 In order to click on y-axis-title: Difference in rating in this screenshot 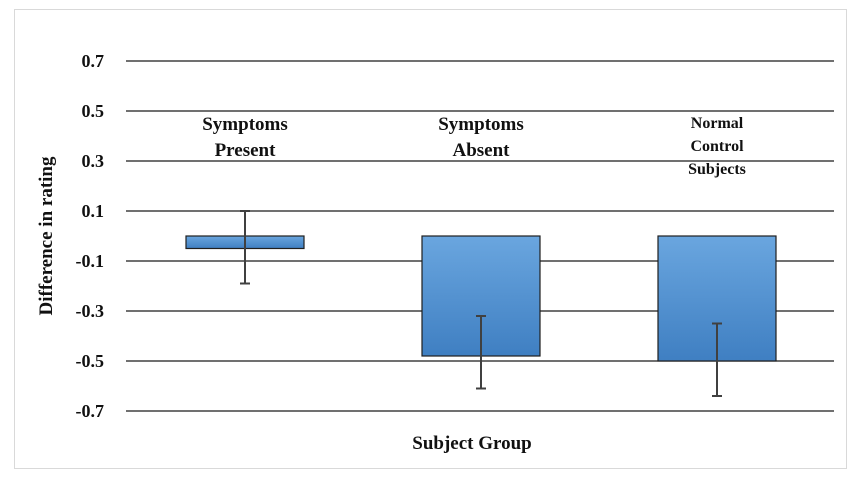, I will do `click(46, 235)`.